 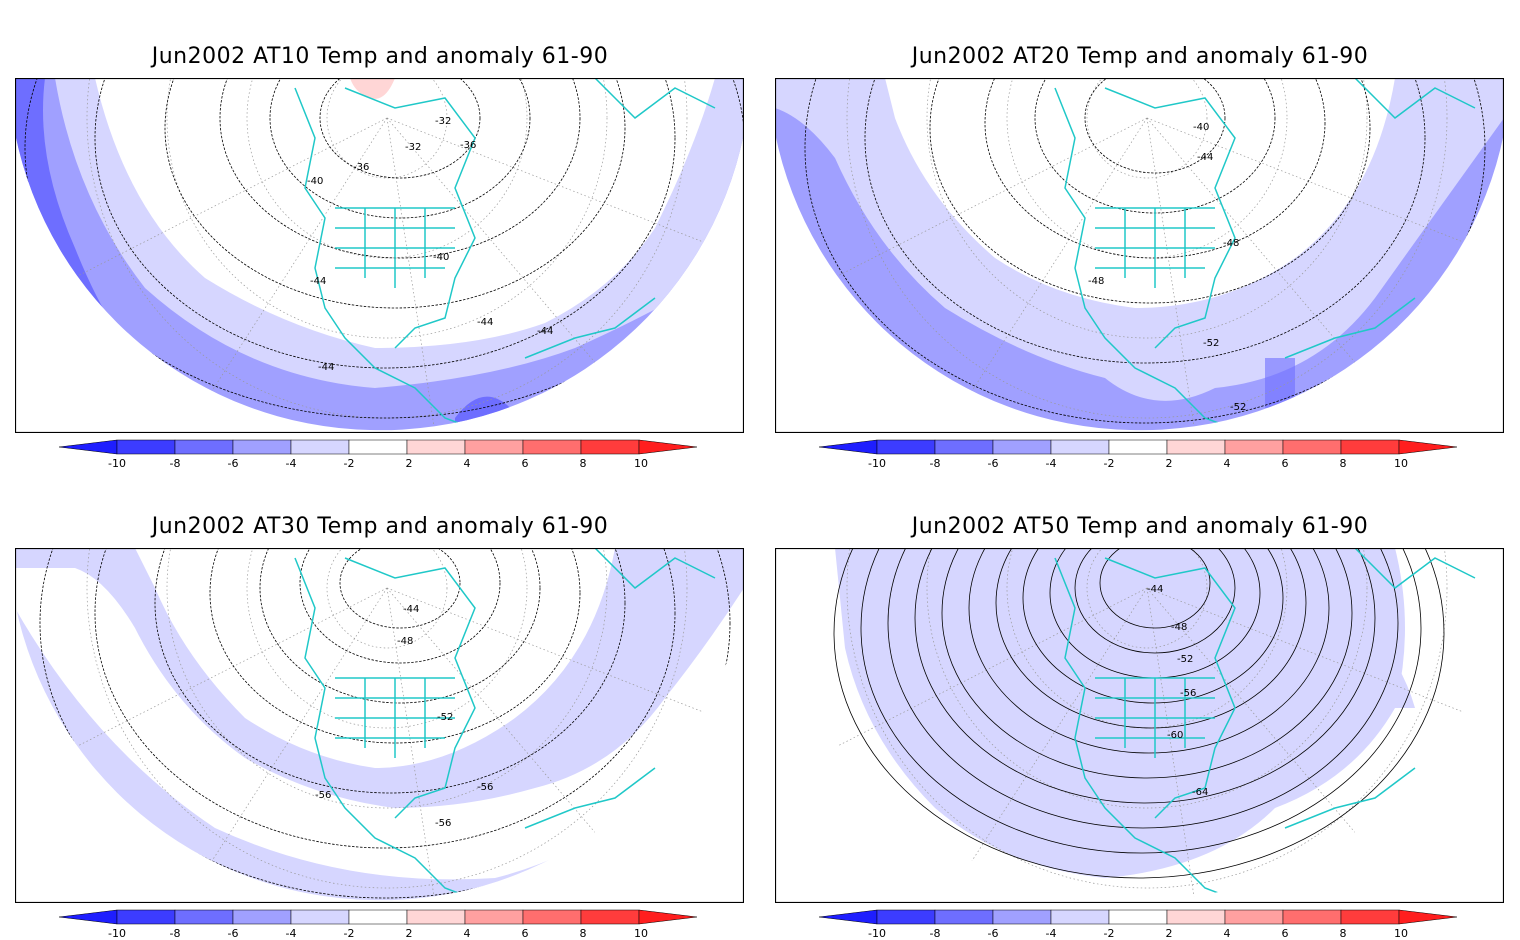 What do you see at coordinates (1227, 933) in the screenshot?
I see `colorbar-tick-label: 4` at bounding box center [1227, 933].